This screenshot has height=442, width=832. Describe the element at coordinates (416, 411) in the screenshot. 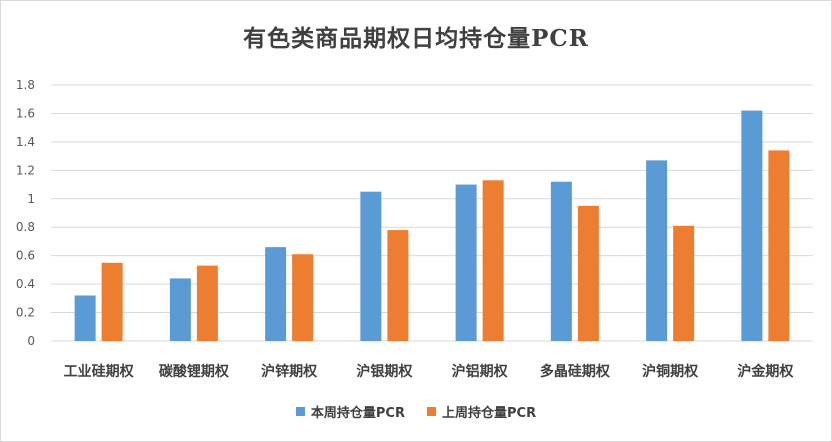

I see `legend: 本周持仓量PCR 上周持仓量PCR` at that location.